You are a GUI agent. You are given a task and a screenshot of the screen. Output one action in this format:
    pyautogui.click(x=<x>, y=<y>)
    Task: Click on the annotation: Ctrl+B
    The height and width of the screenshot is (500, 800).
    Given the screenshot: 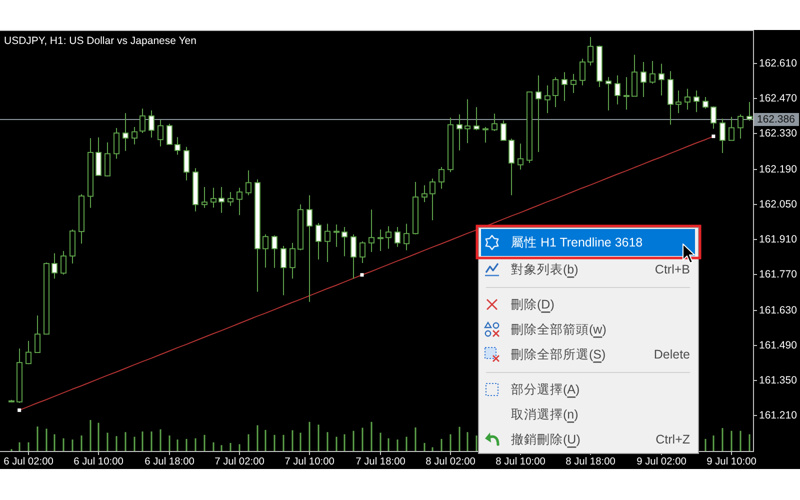 What is the action you would take?
    pyautogui.click(x=672, y=269)
    